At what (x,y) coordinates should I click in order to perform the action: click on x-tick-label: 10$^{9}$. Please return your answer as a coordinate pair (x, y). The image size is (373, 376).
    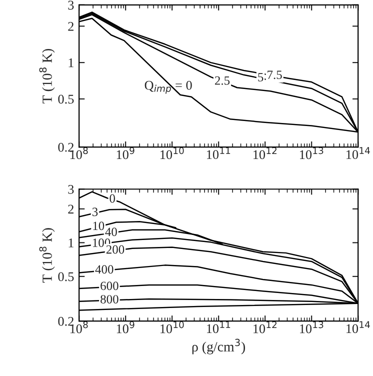
    Looking at the image, I should click on (125, 327).